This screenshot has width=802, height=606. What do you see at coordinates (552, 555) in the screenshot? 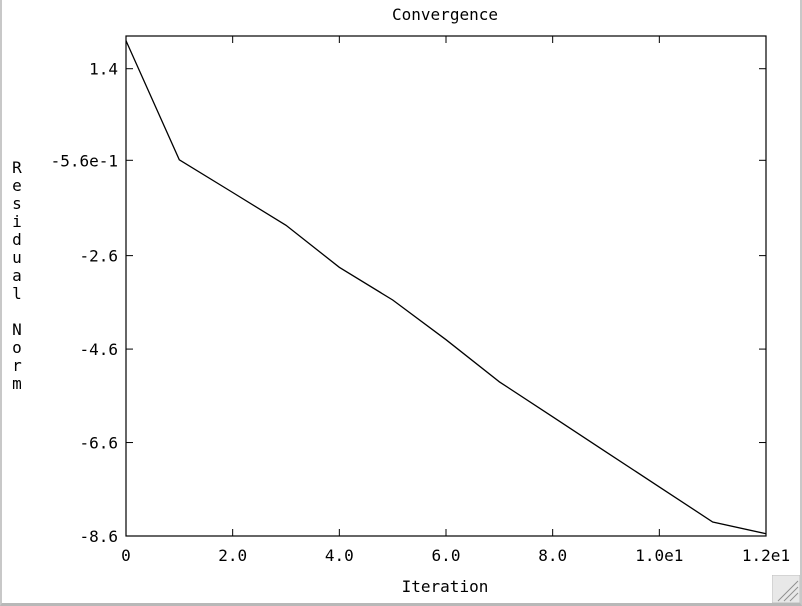
I see `x-tick-label: 8.0` at bounding box center [552, 555].